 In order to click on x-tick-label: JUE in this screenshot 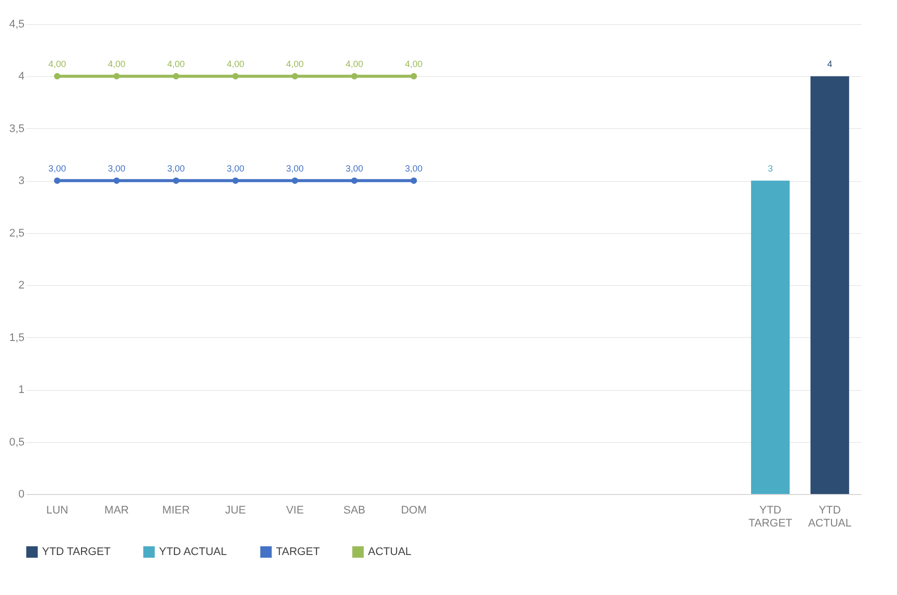, I will do `click(235, 510)`.